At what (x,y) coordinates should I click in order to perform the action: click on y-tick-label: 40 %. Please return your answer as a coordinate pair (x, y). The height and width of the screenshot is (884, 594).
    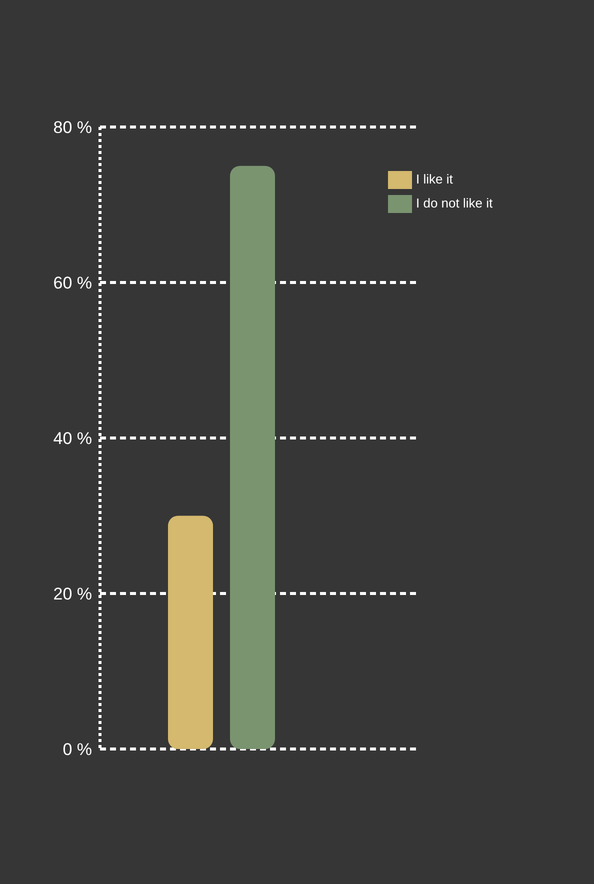
    Looking at the image, I should click on (72, 438).